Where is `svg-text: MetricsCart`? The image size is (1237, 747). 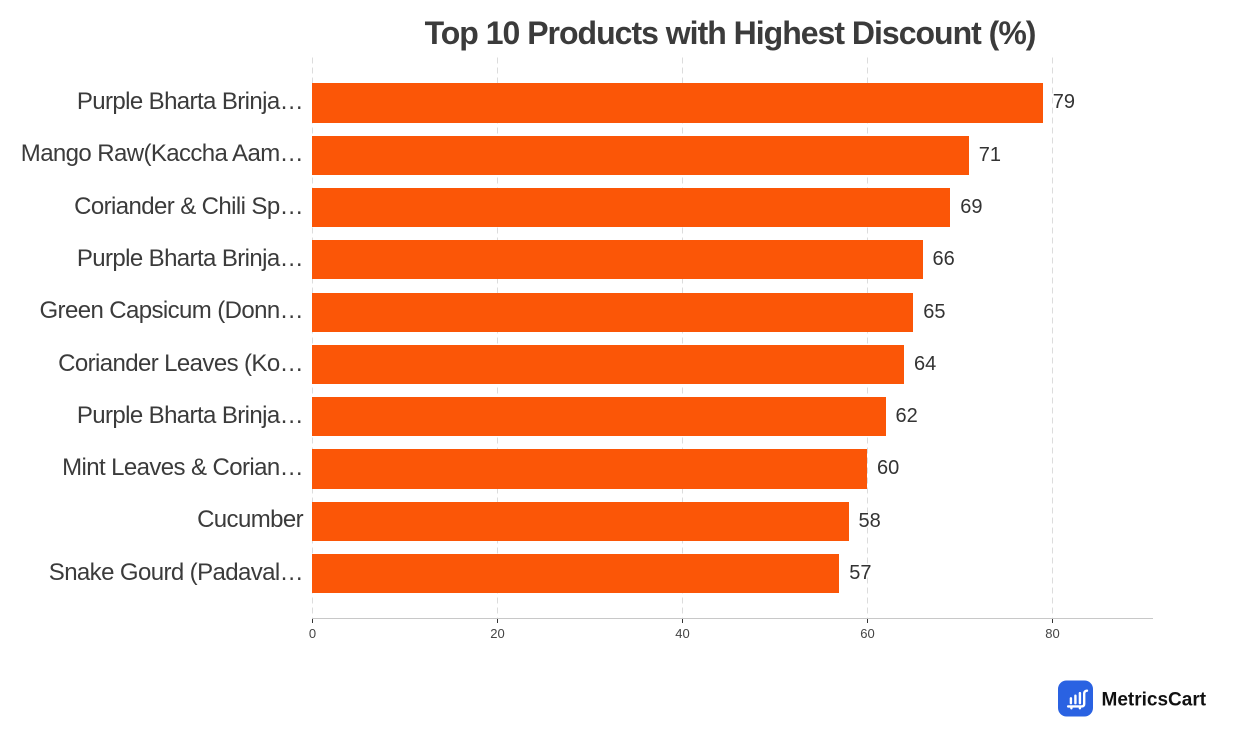
svg-text: MetricsCart is located at coordinates (1154, 700).